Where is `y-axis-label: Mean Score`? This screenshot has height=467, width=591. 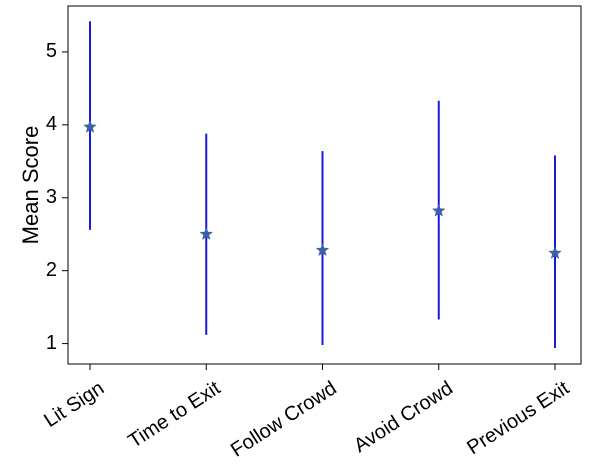 y-axis-label: Mean Score is located at coordinates (30, 185).